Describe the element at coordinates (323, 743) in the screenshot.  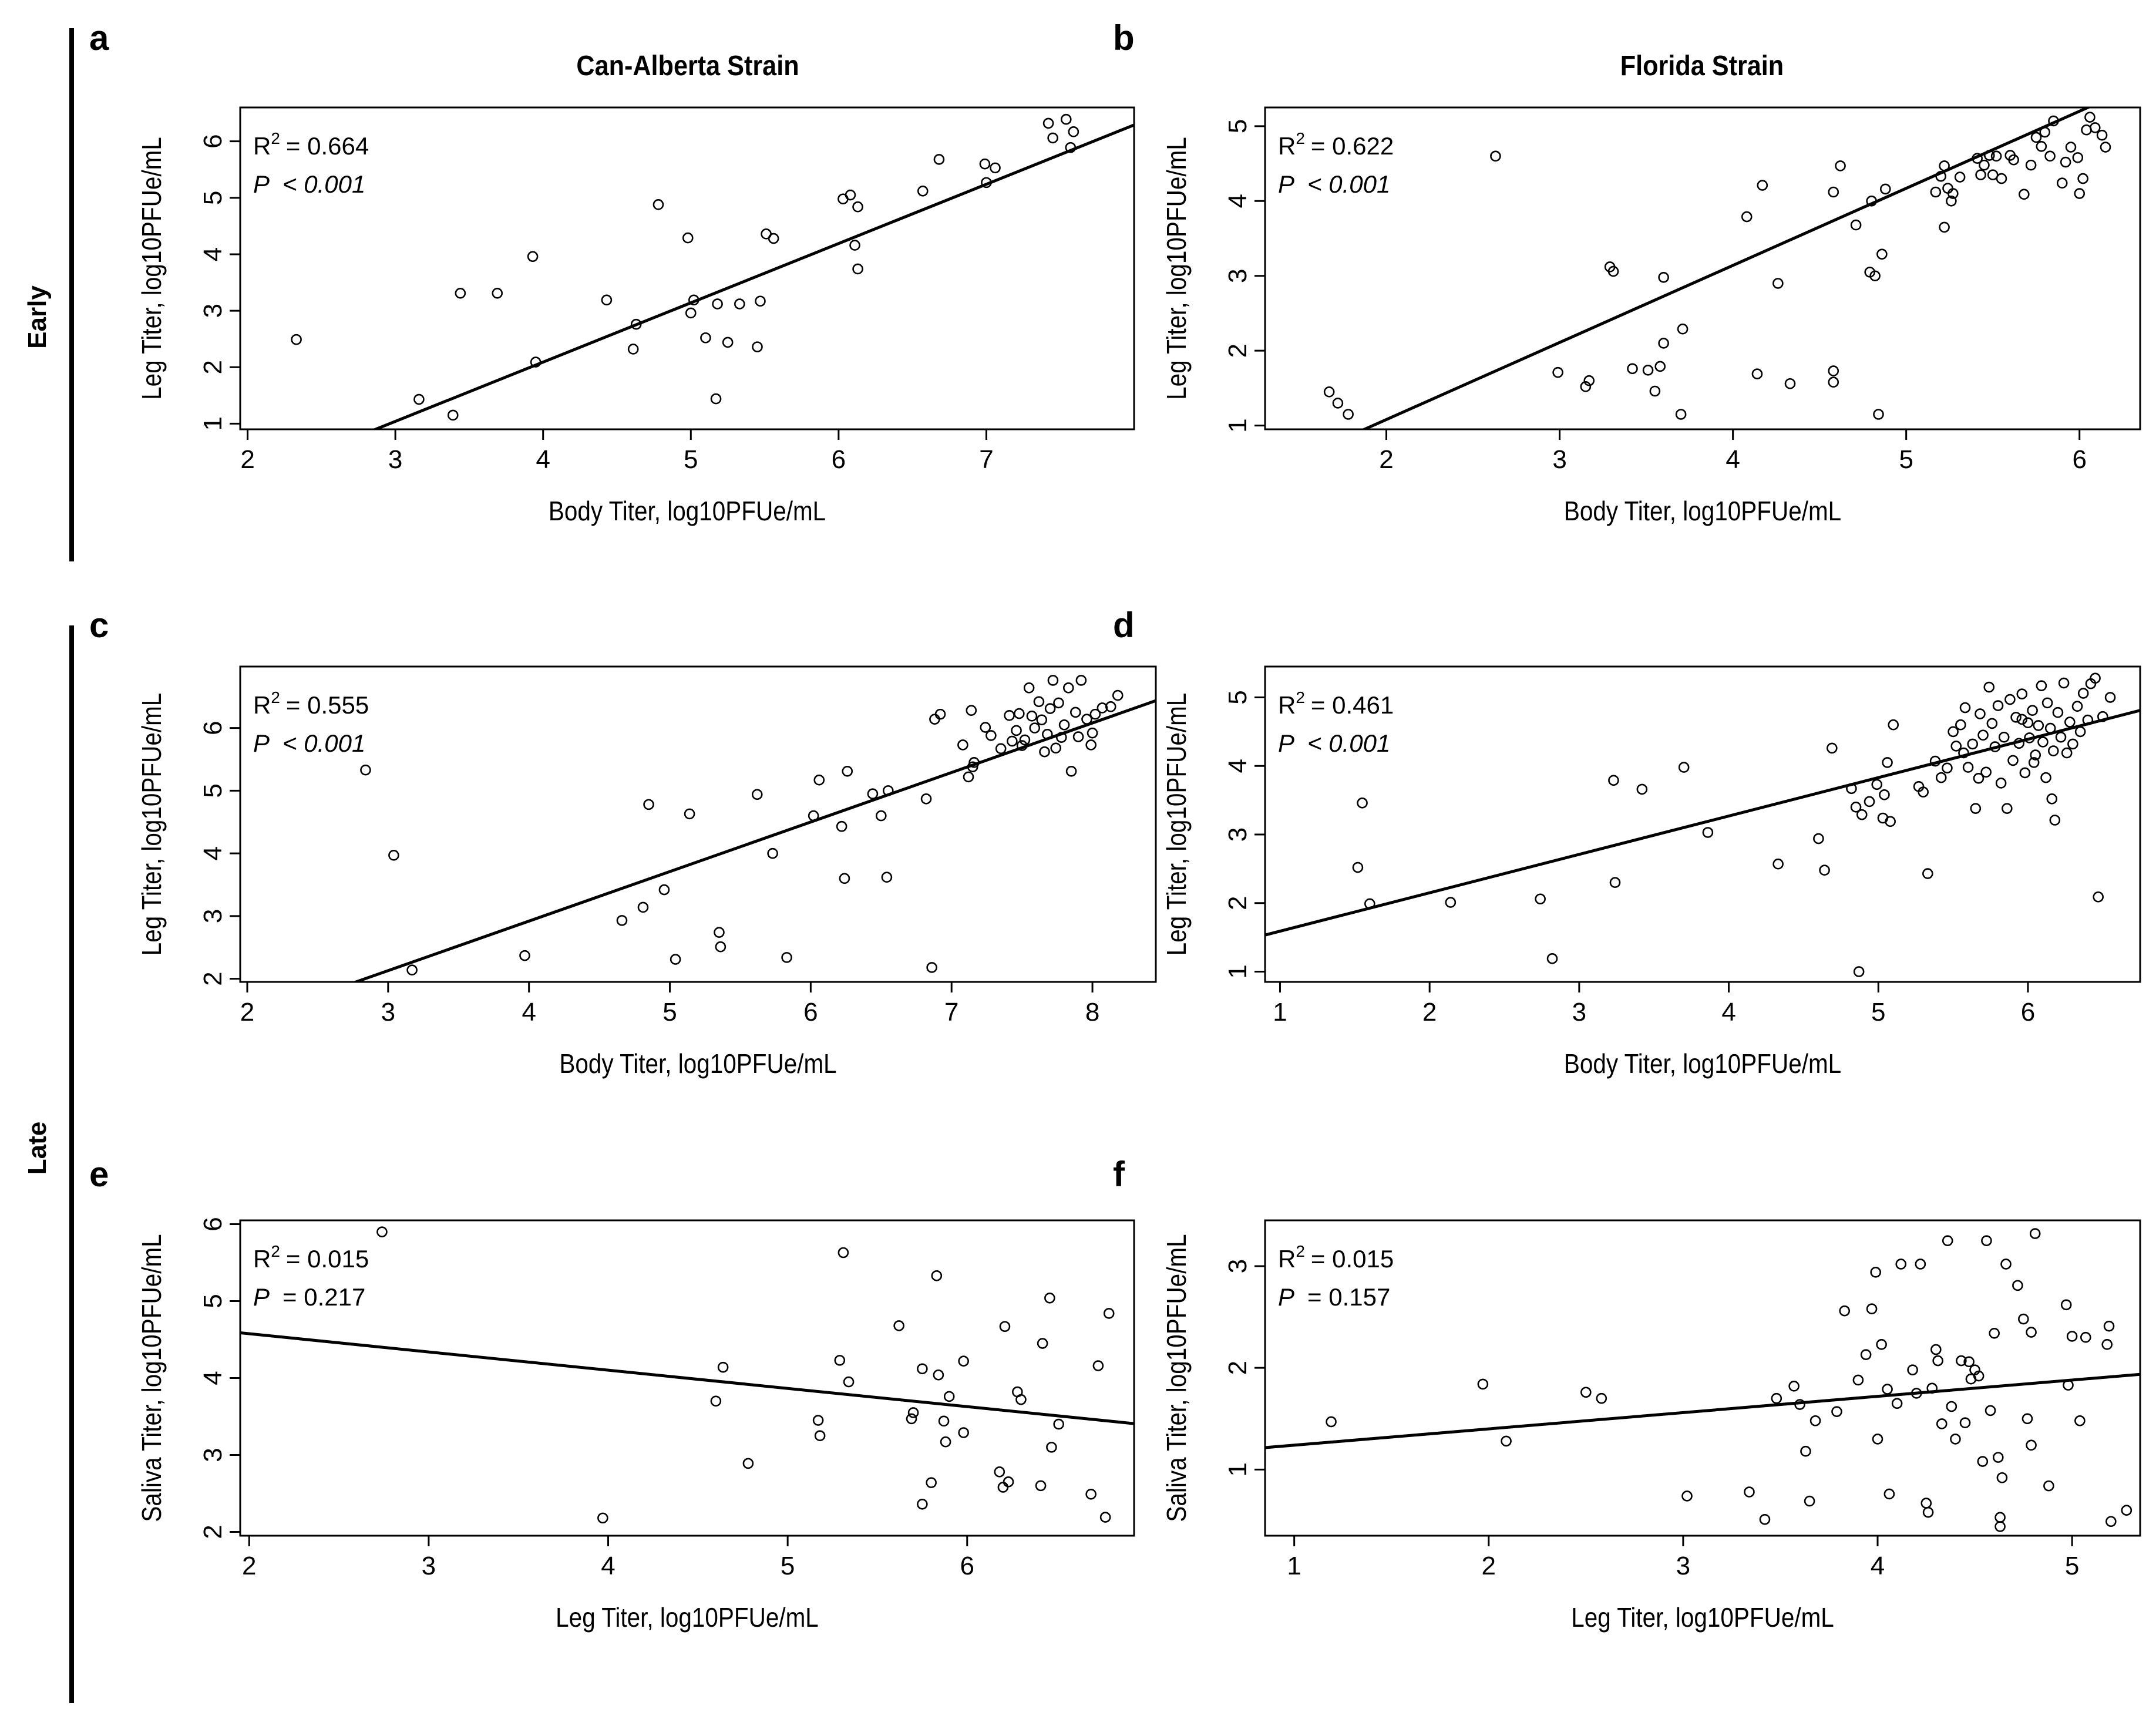
I see `stat-p-number: < 0.001` at that location.